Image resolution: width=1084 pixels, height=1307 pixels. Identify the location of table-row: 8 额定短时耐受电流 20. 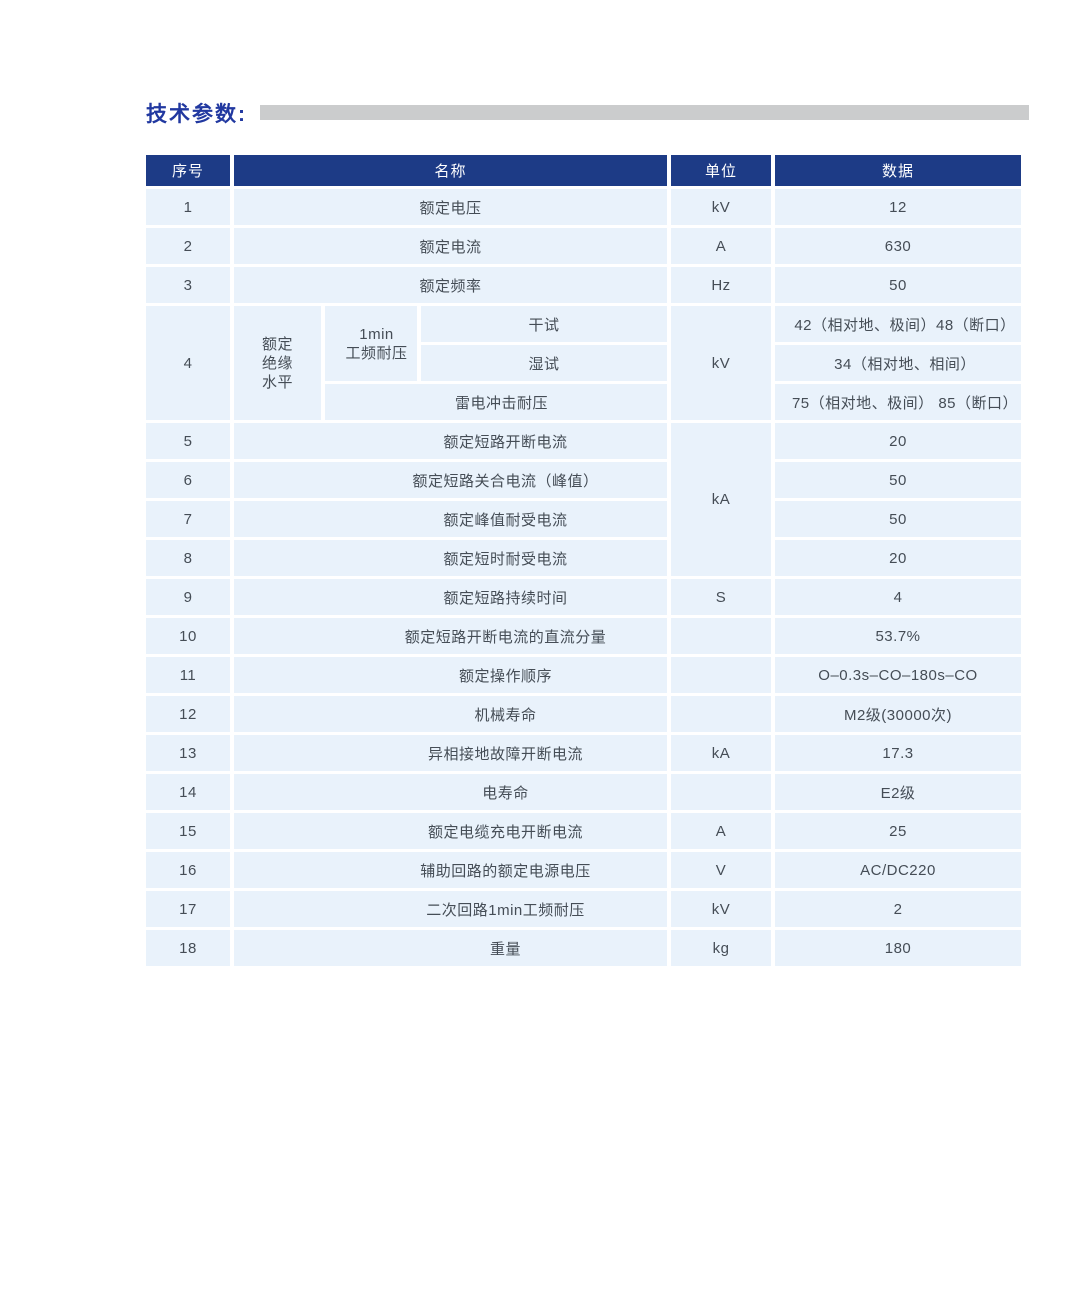
(583, 558).